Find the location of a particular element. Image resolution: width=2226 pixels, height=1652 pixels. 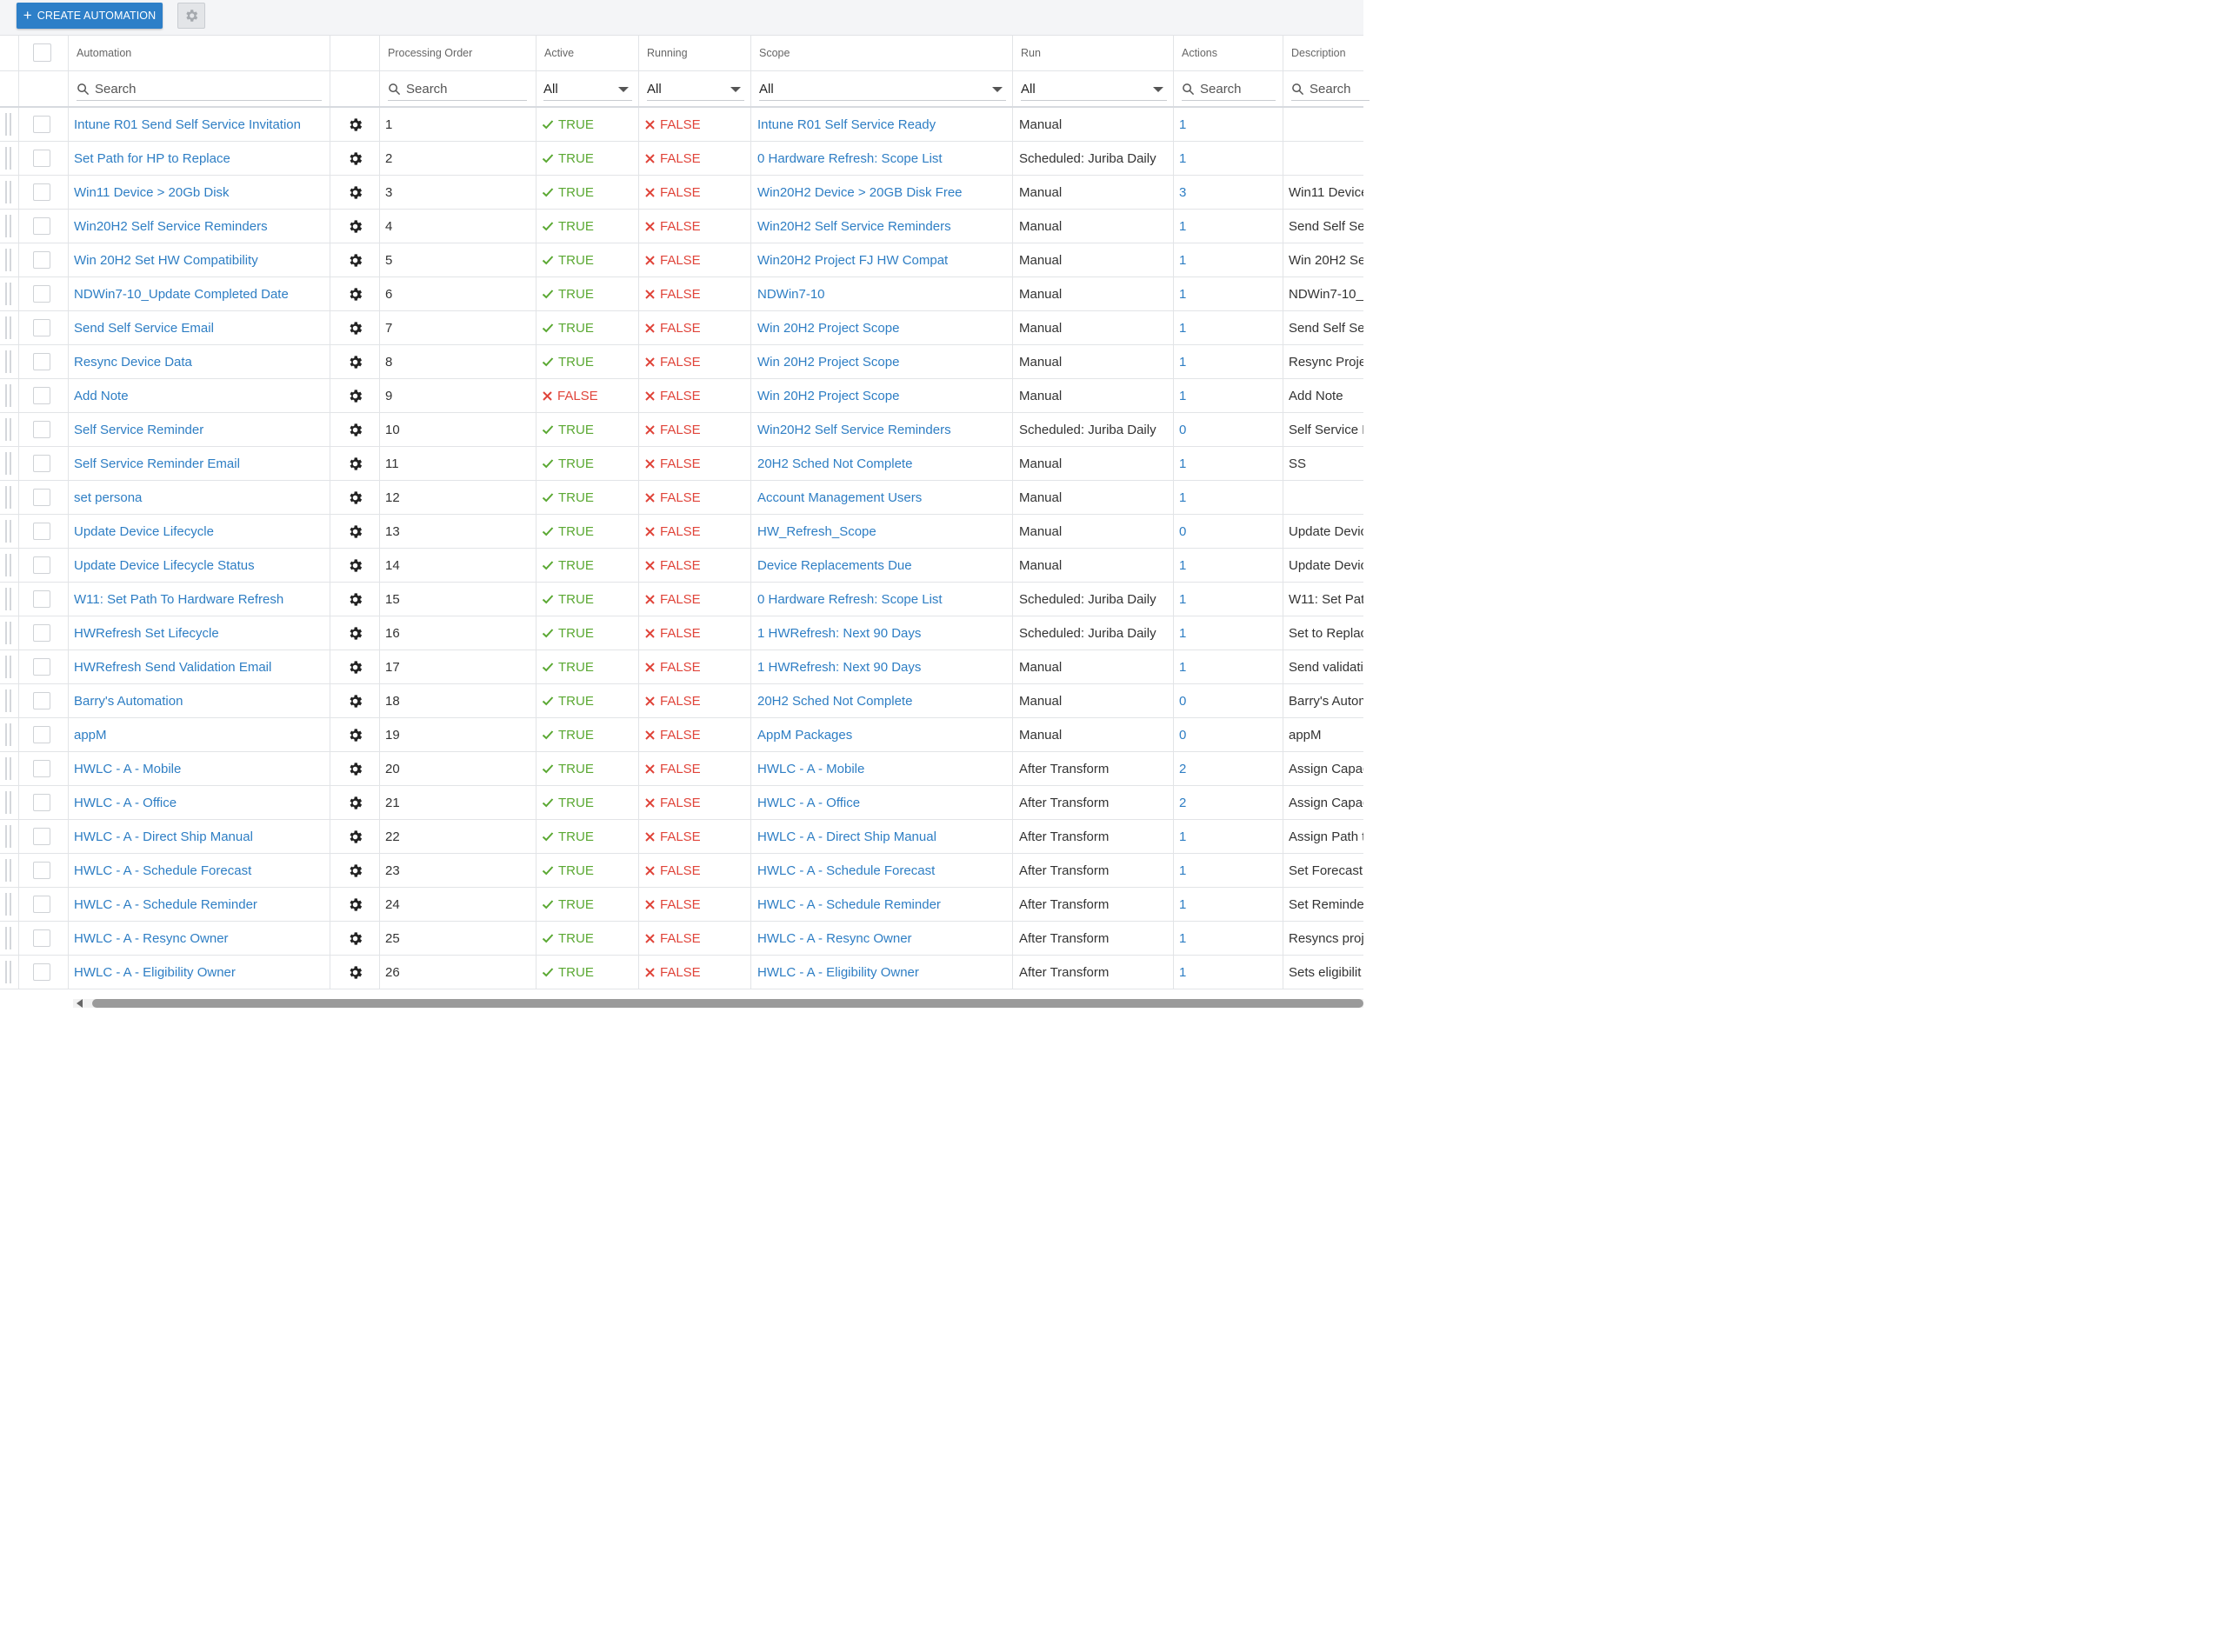

automation-name-link: W11: Set Path To Hardware Refresh is located at coordinates (179, 599).